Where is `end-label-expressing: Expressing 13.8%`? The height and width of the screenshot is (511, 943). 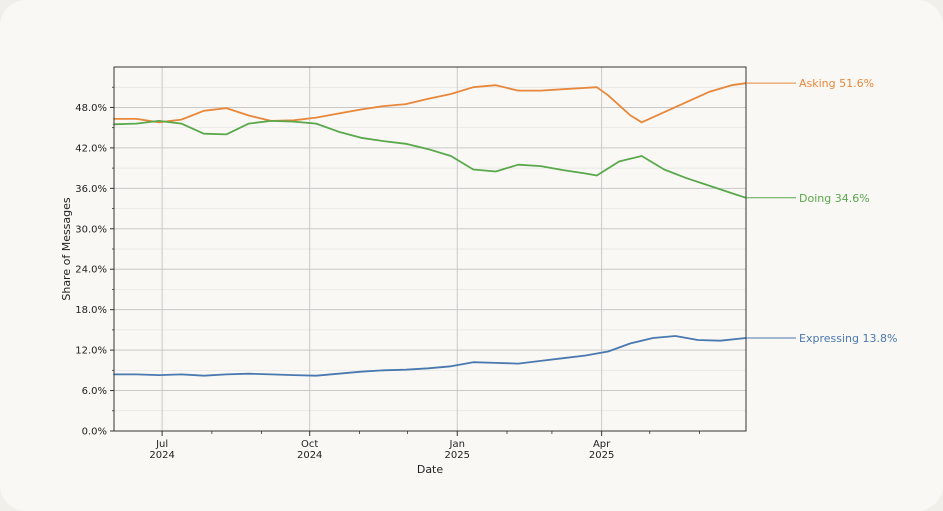 end-label-expressing: Expressing 13.8% is located at coordinates (848, 338).